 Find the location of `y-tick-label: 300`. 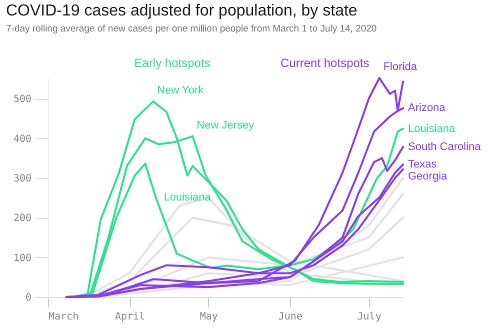

y-tick-label: 300 is located at coordinates (22, 178).